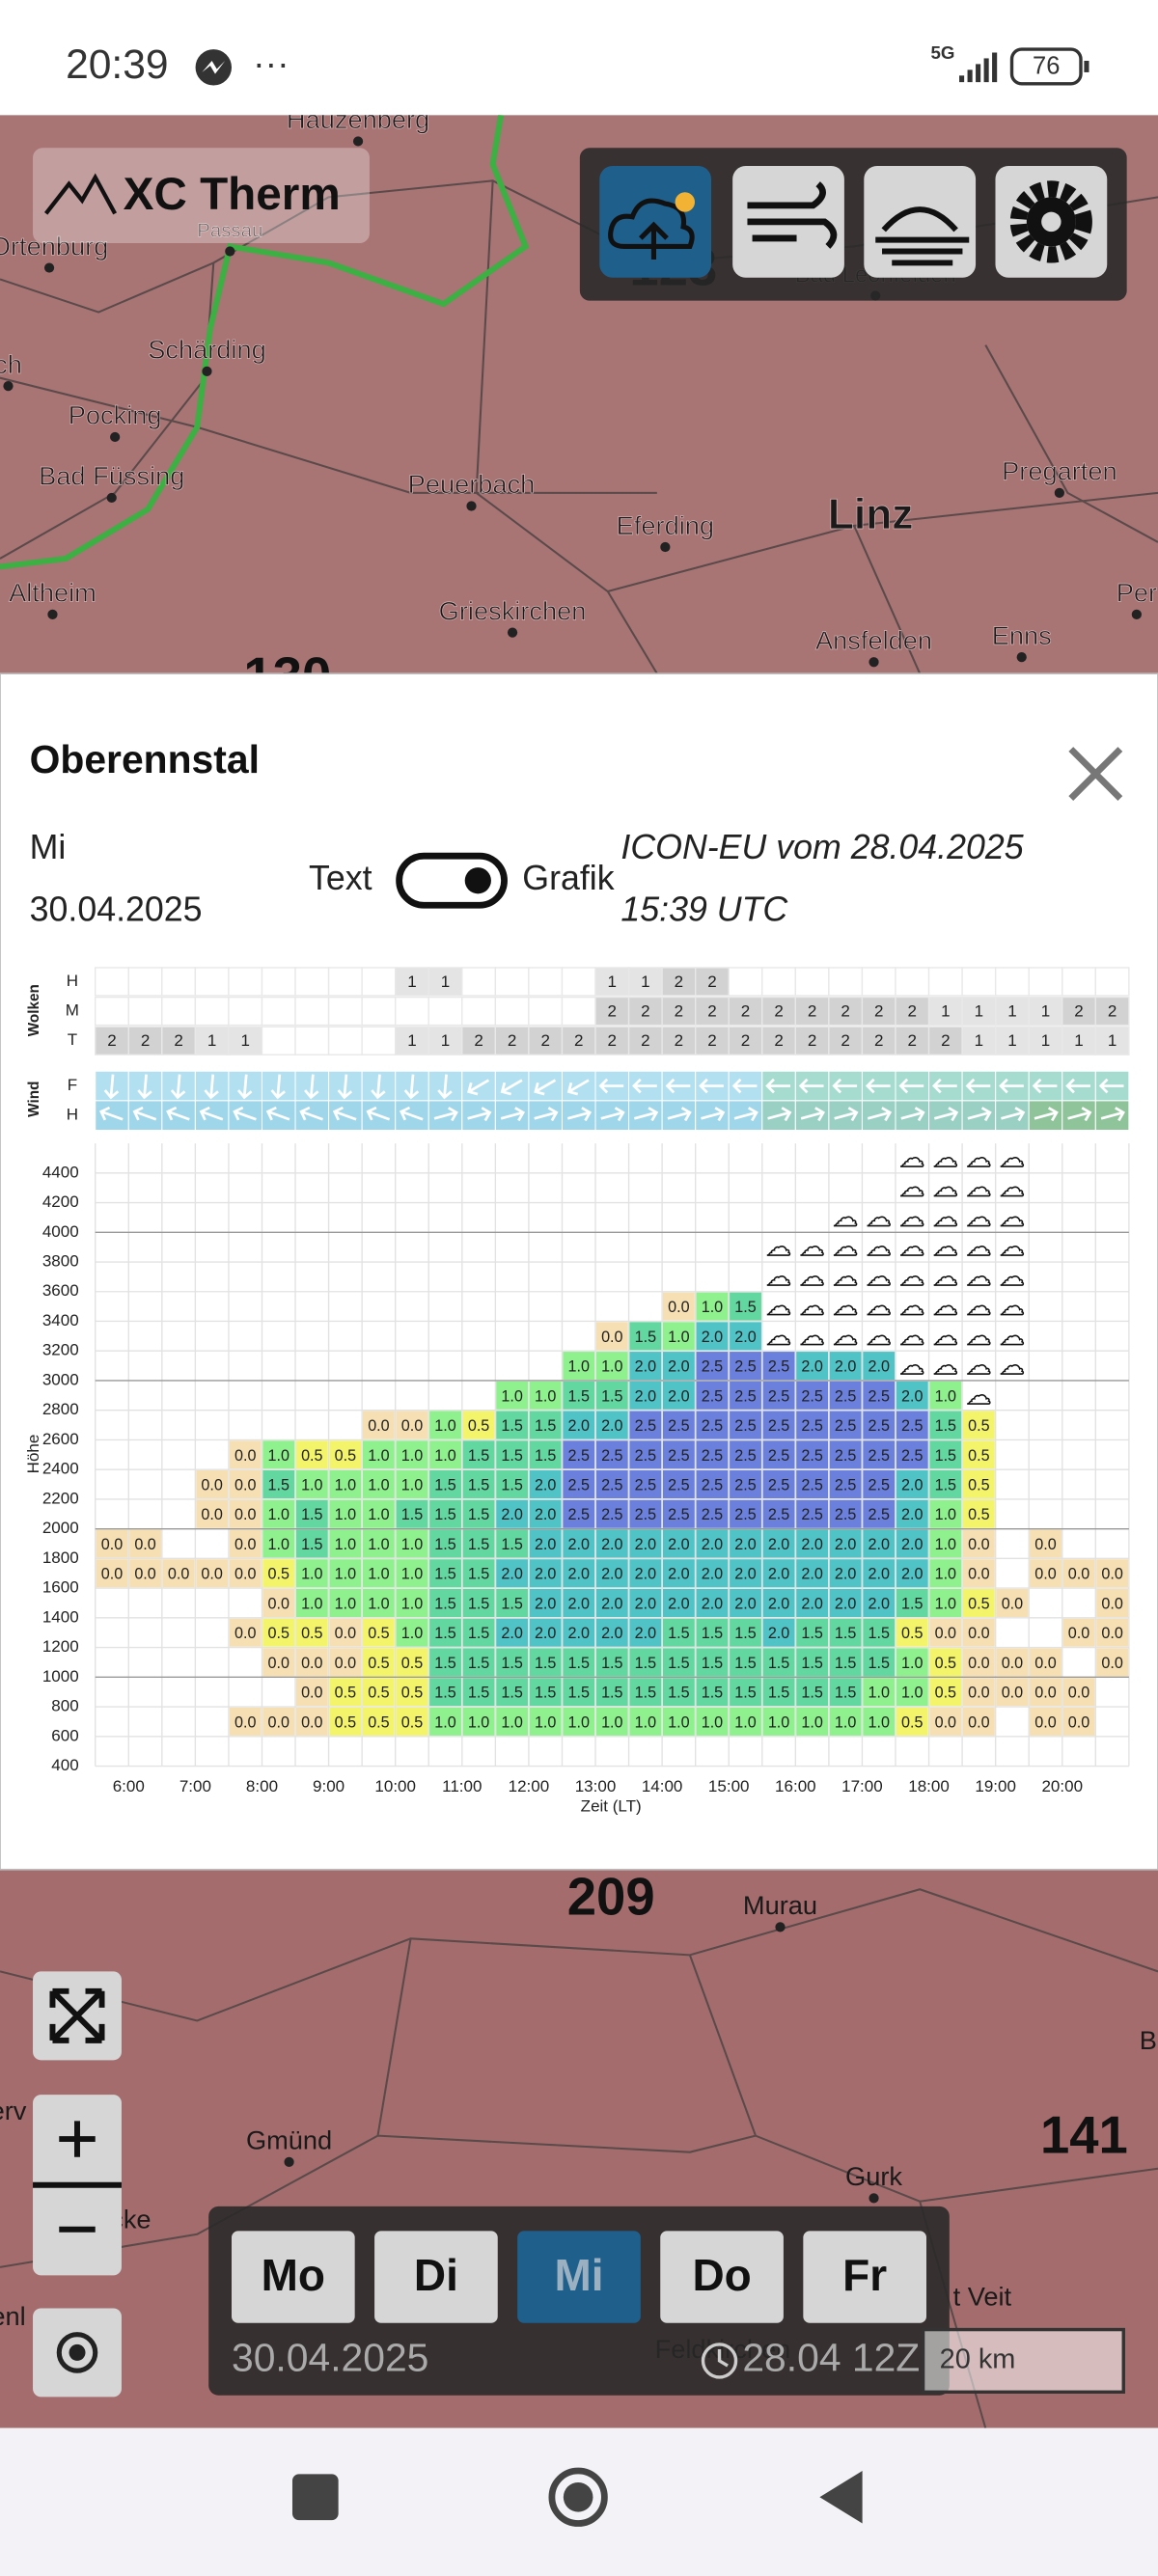 Image resolution: width=1158 pixels, height=2576 pixels. Describe the element at coordinates (862, 1786) in the screenshot. I see `x-tick-label: 17:00` at that location.